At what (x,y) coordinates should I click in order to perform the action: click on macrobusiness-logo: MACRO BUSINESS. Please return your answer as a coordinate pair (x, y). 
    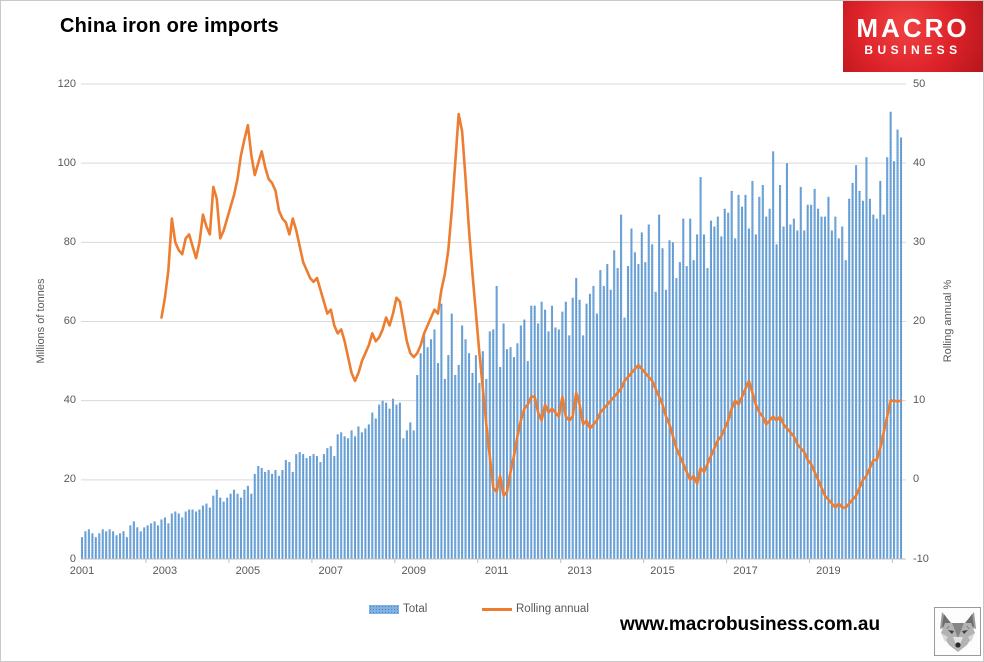
    Looking at the image, I should click on (913, 36).